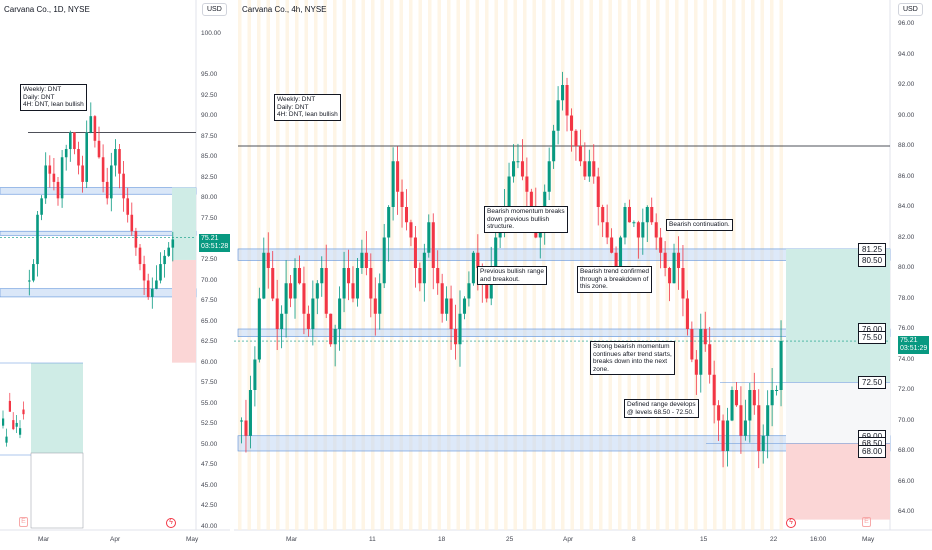 The width and height of the screenshot is (932, 550). Describe the element at coordinates (909, 340) in the screenshot. I see `h4-last-price: 75.21` at that location.